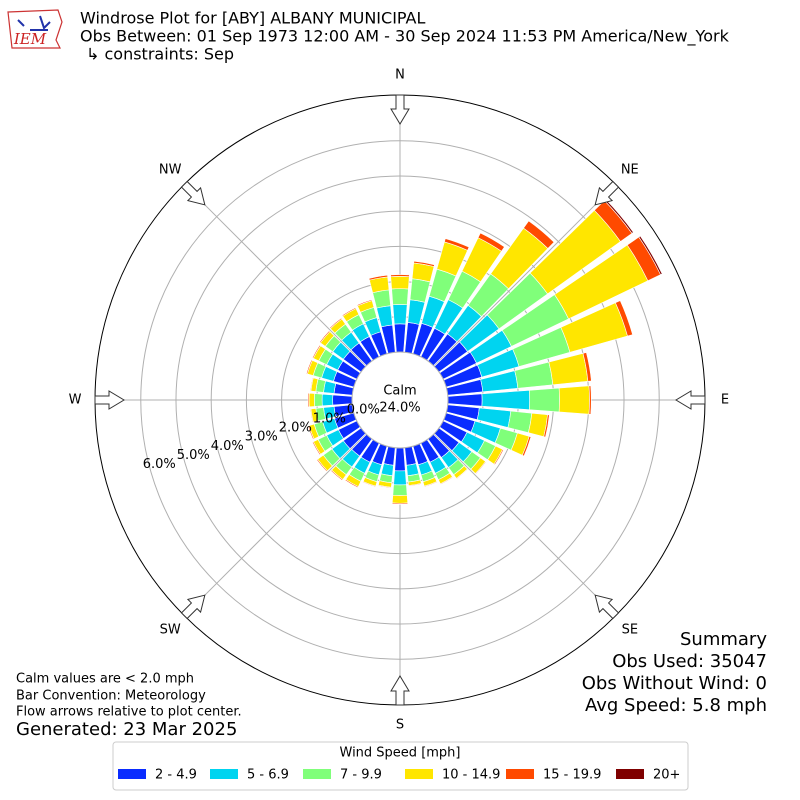  What do you see at coordinates (363, 409) in the screenshot?
I see `r-tick-label: 0.0%` at bounding box center [363, 409].